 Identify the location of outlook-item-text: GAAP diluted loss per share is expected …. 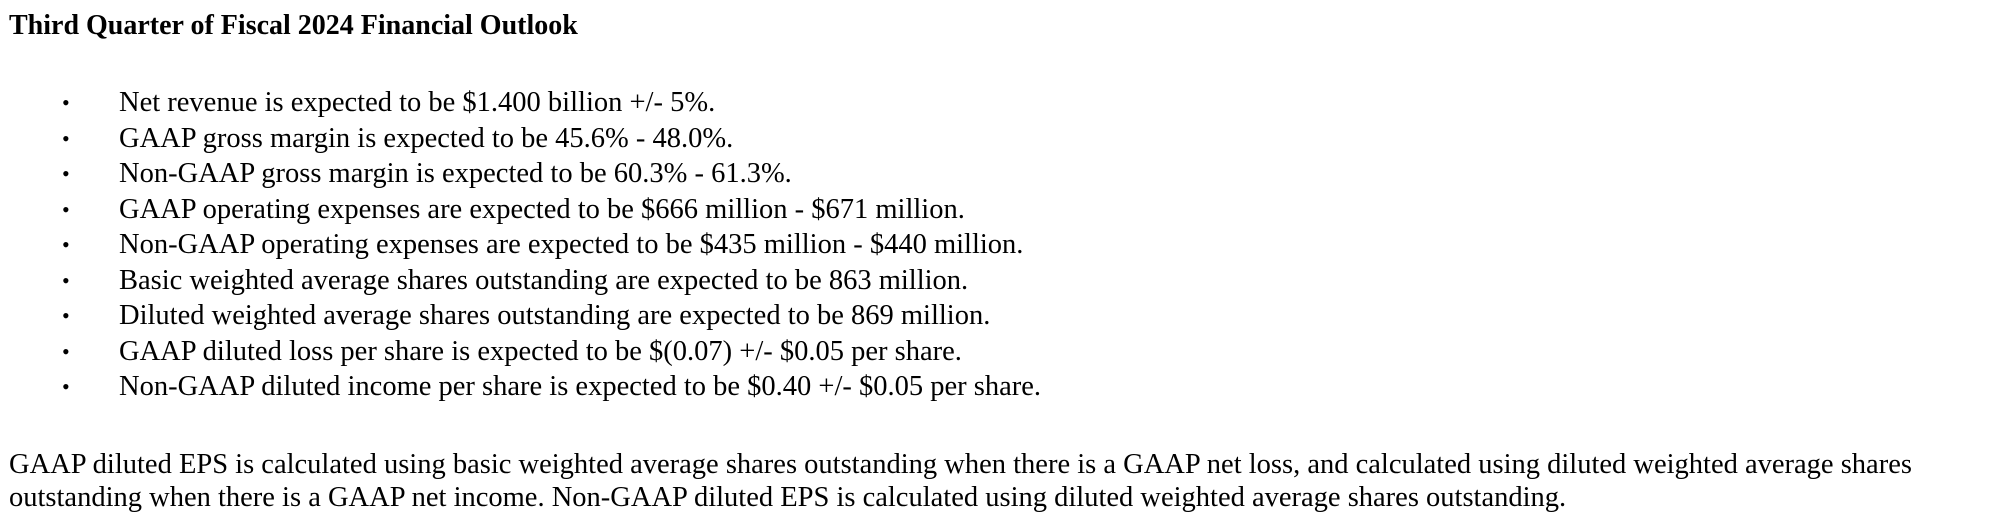
(540, 351).